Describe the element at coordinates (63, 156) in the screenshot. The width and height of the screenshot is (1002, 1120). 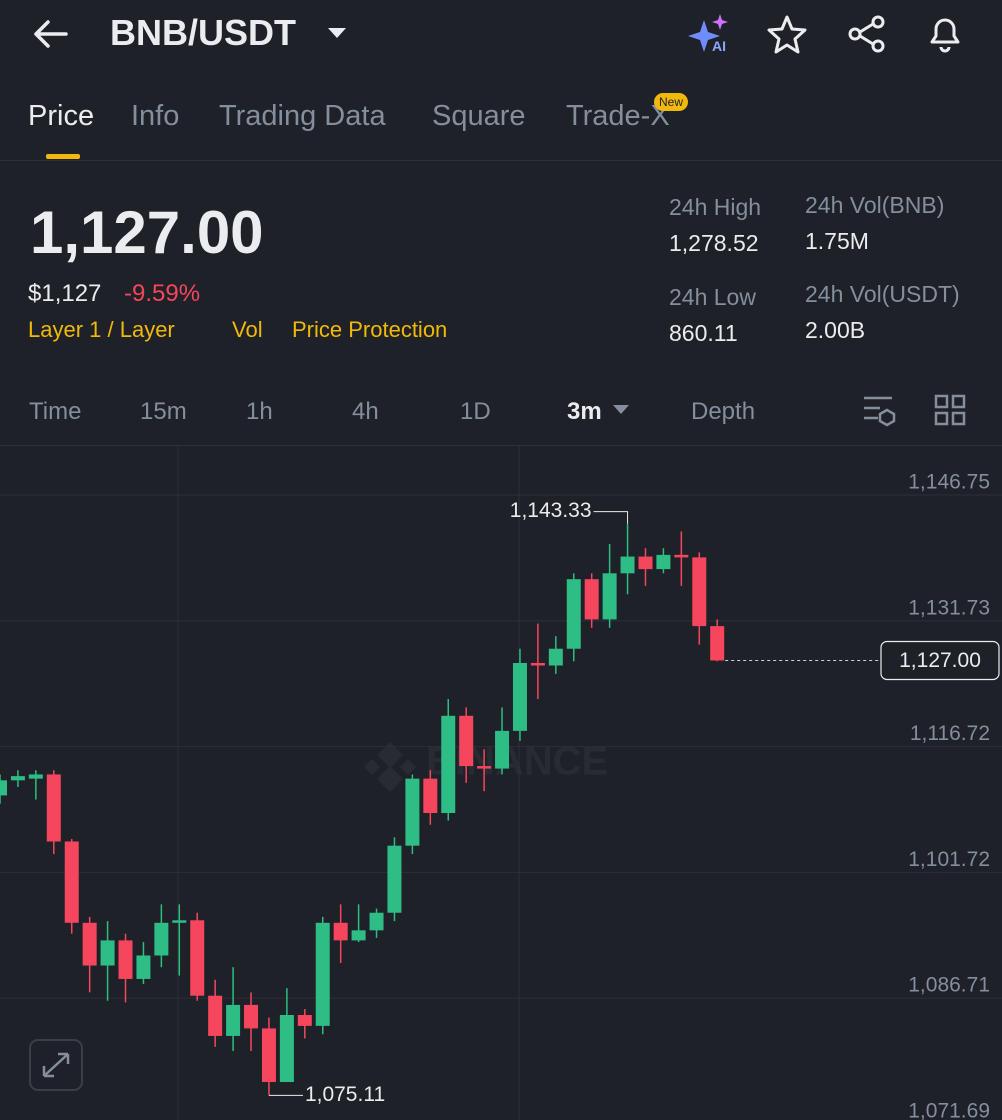
I see `active-tab-indicator` at that location.